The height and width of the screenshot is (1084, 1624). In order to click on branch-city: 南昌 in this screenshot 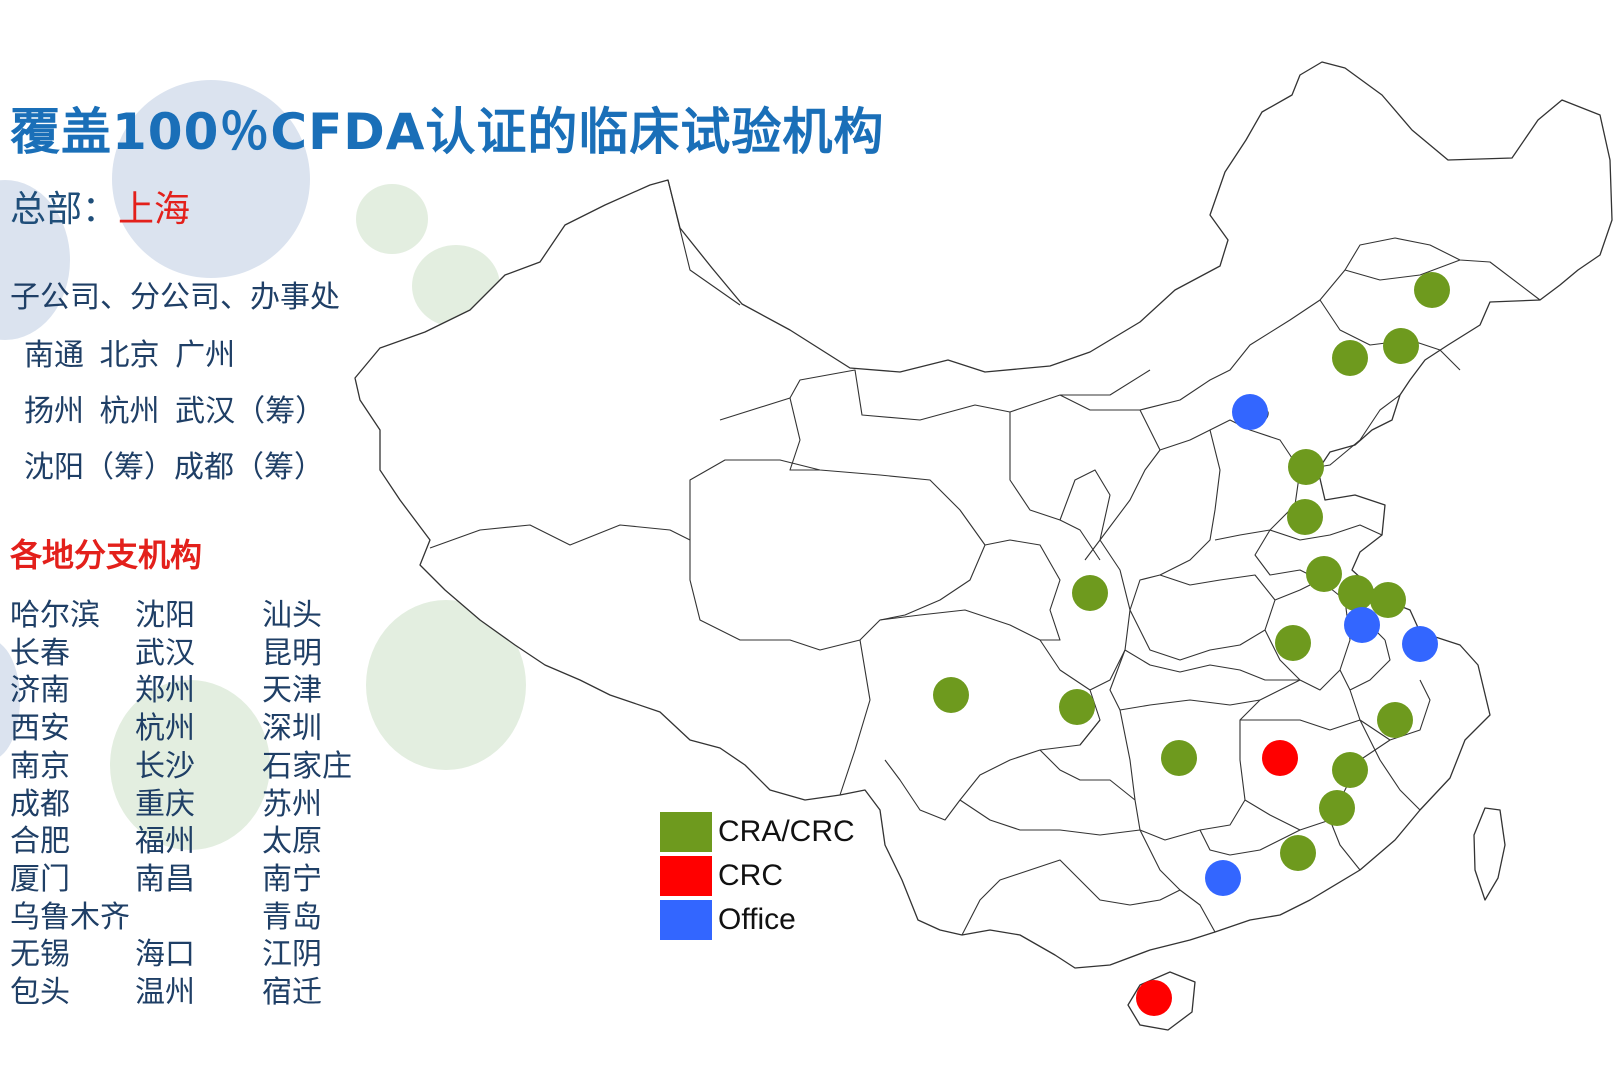, I will do `click(165, 879)`.